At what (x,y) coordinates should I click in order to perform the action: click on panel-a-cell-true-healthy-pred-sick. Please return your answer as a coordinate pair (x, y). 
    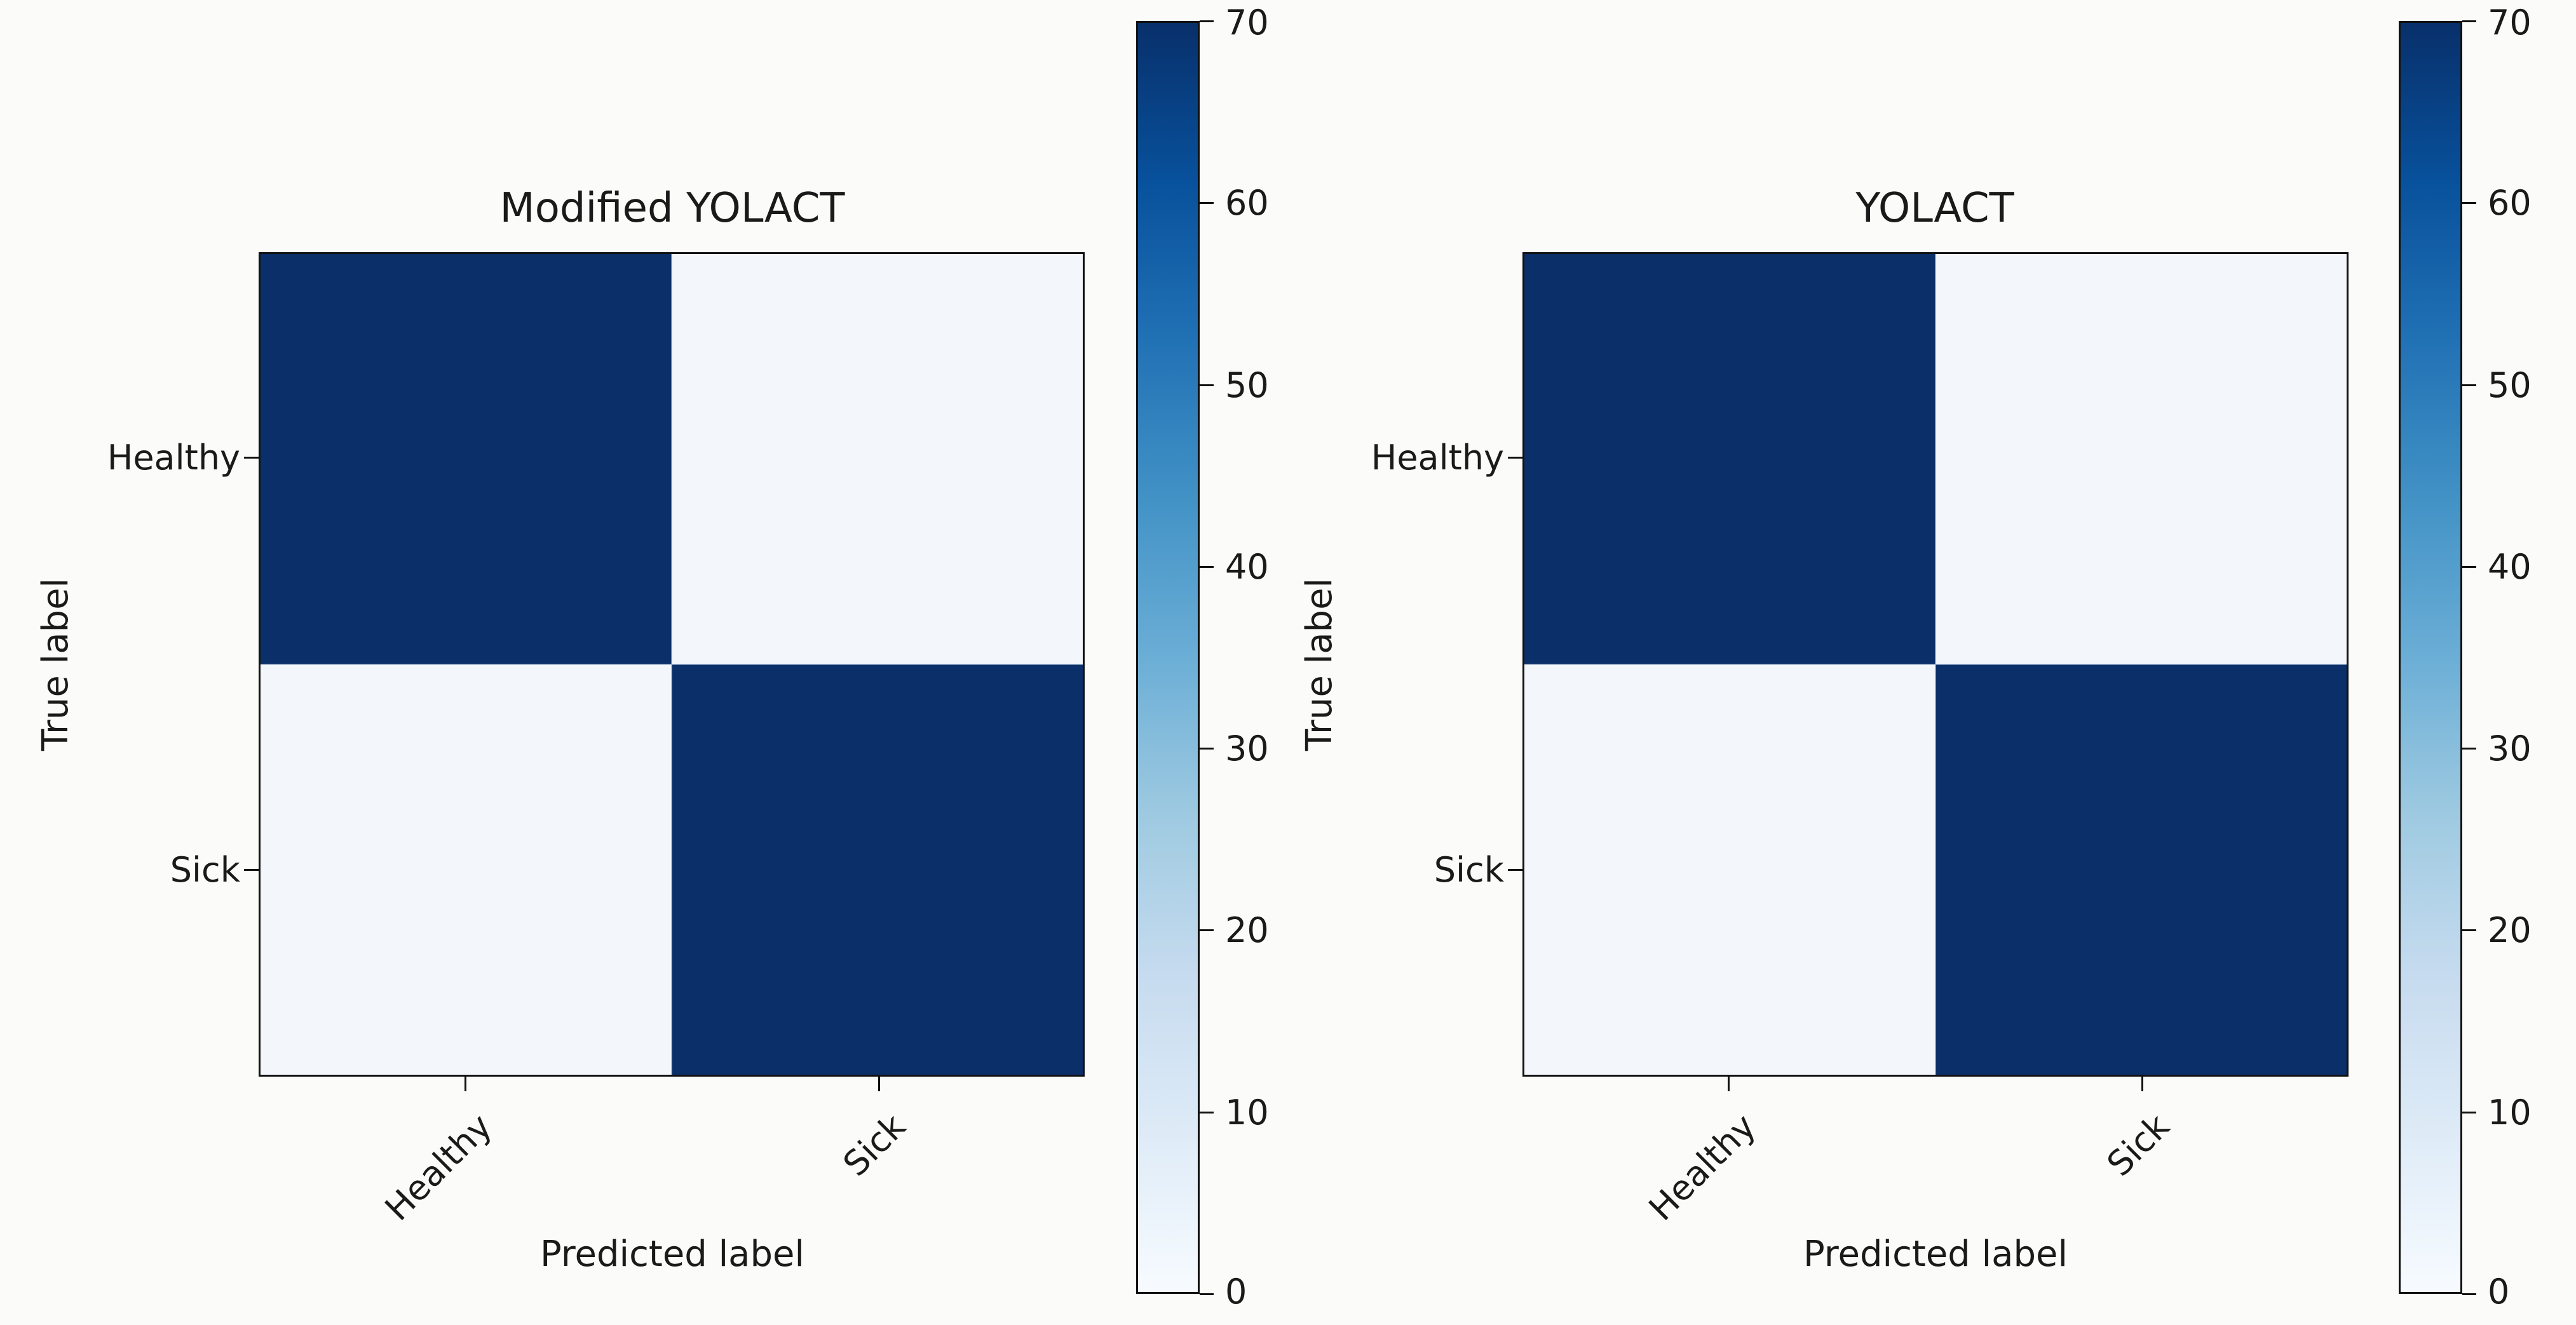
    Looking at the image, I should click on (878, 459).